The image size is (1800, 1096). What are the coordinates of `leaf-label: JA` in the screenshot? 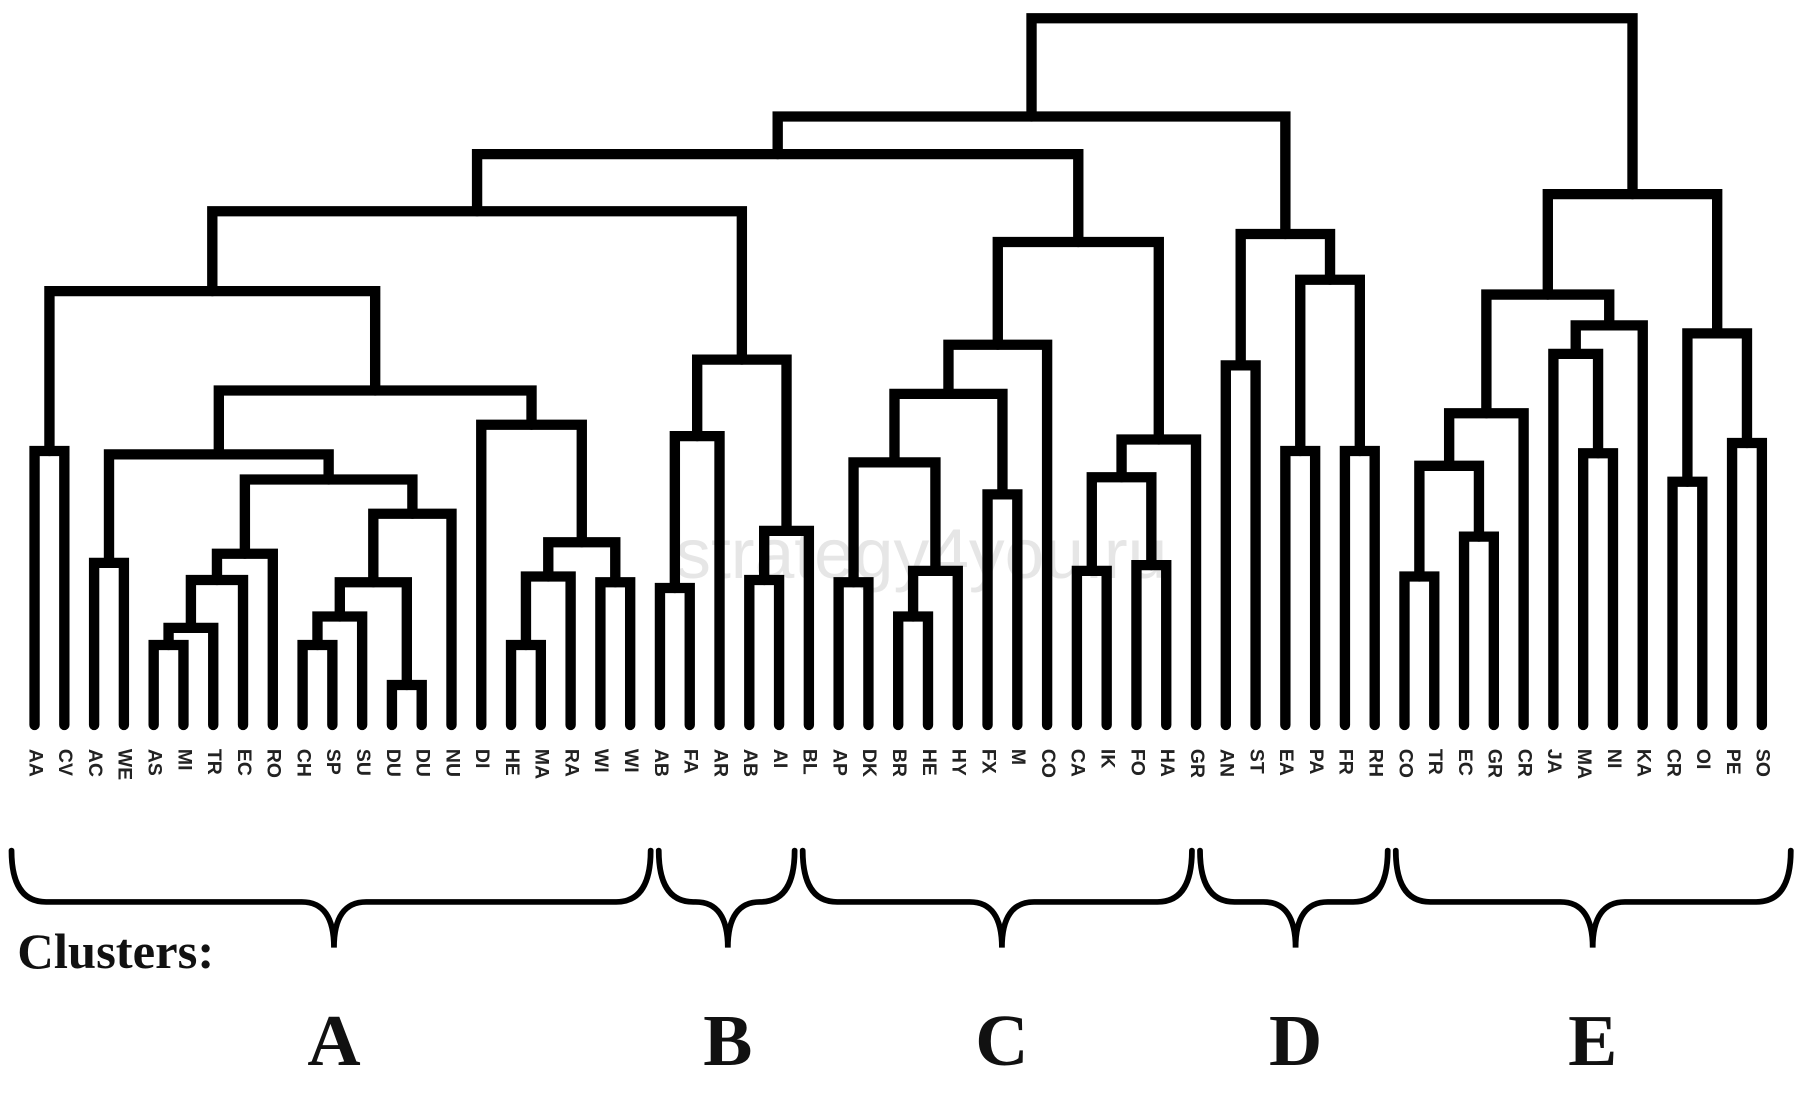 It's located at (1554, 761).